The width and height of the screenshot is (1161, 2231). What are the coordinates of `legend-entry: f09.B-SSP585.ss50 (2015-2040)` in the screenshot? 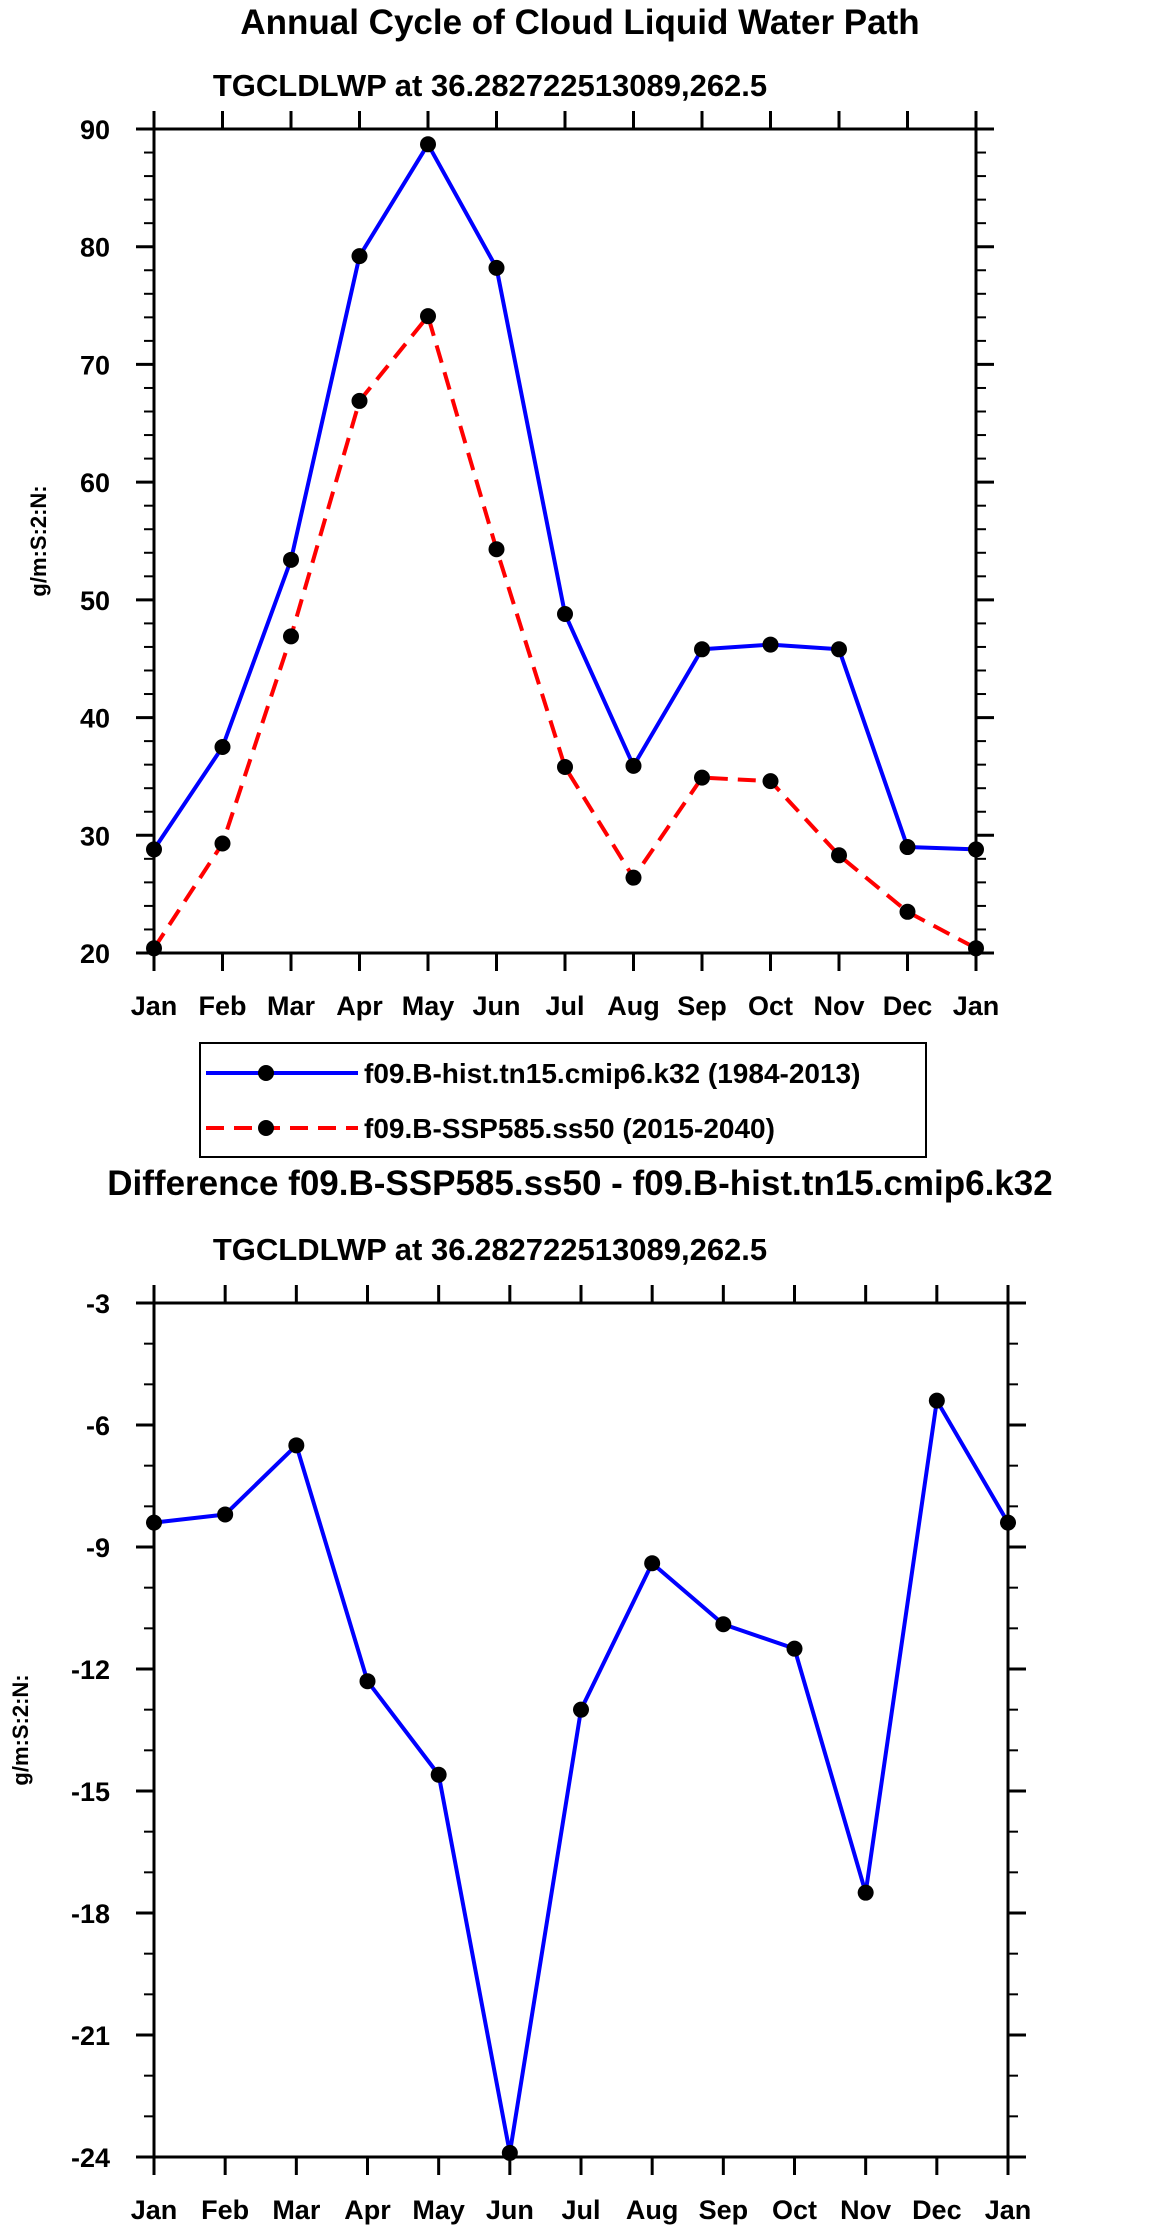 It's located at (569, 1128).